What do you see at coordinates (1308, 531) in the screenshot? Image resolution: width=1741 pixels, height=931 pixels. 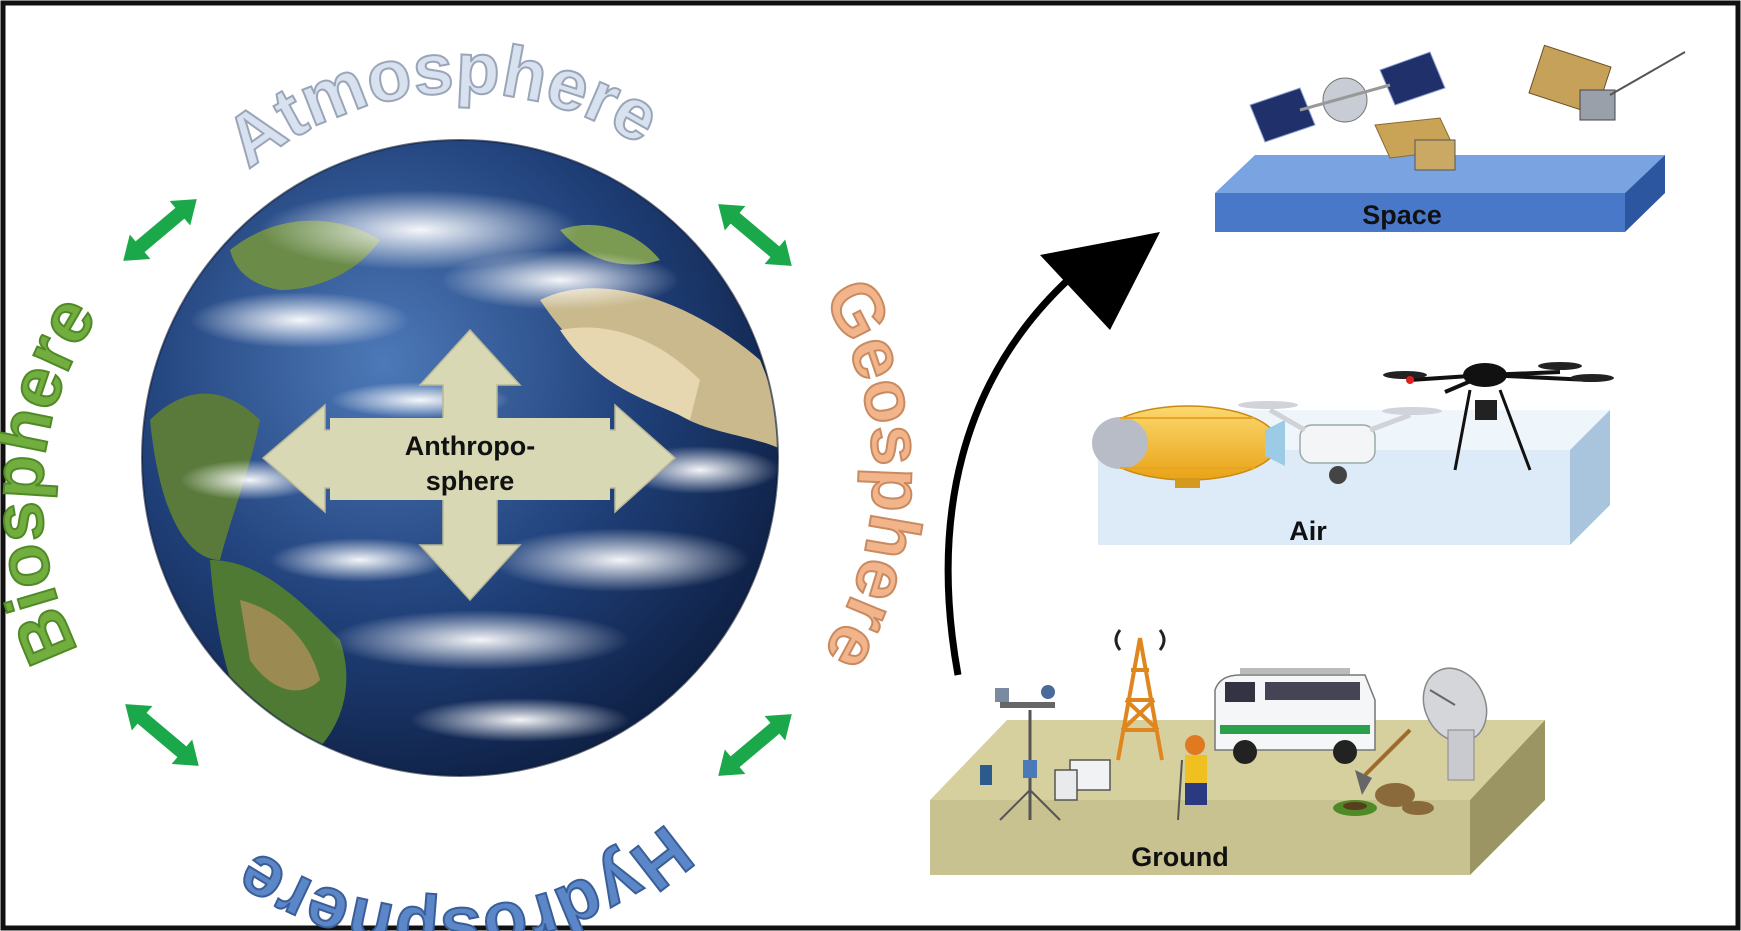 I see `air-label: Air` at bounding box center [1308, 531].